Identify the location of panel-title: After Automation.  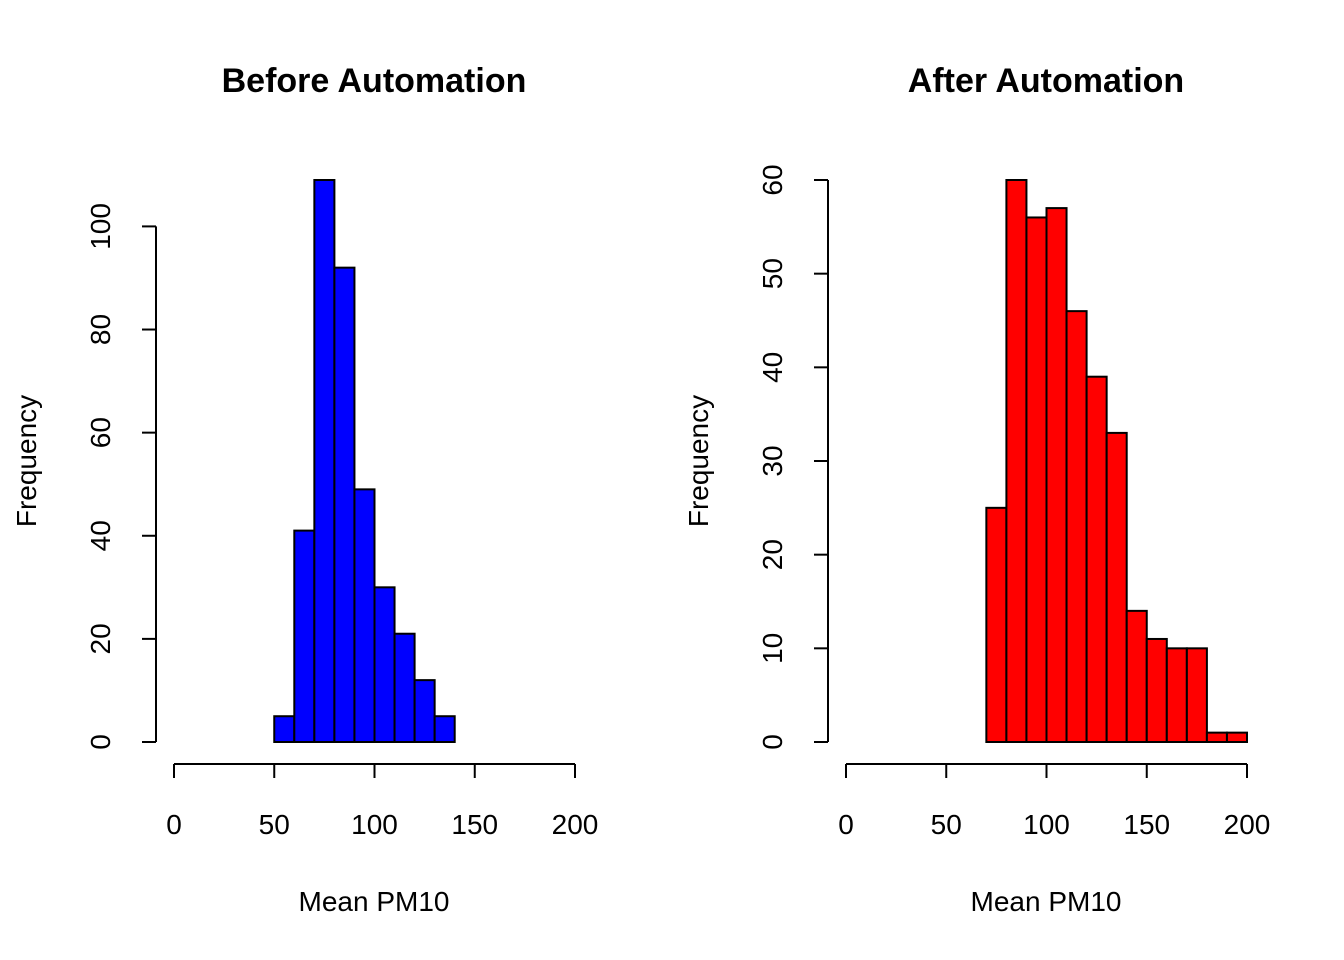
(1046, 81).